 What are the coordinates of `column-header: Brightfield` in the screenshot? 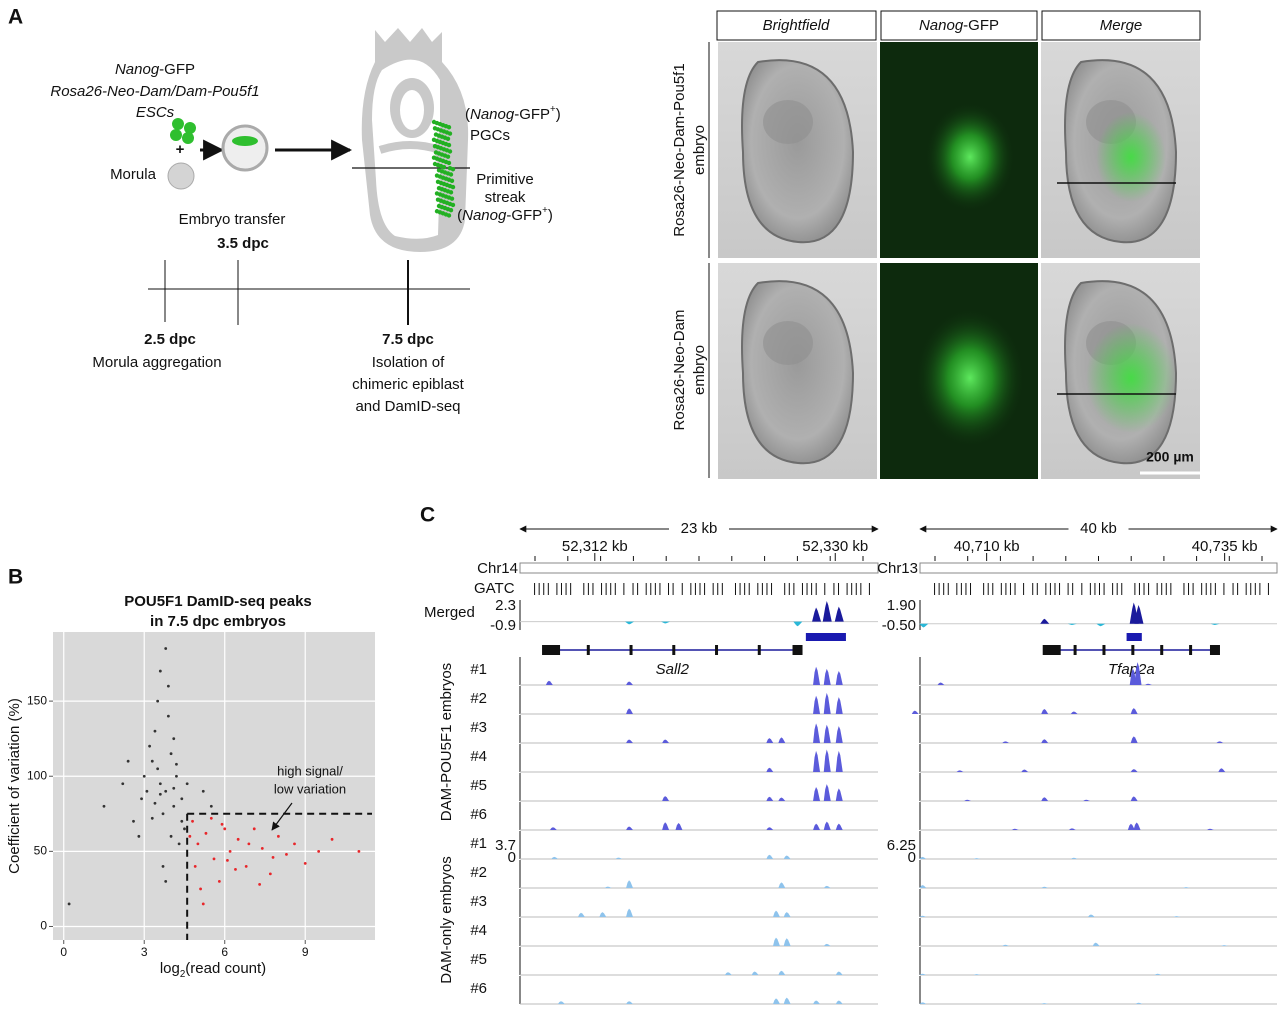 It's located at (796, 25).